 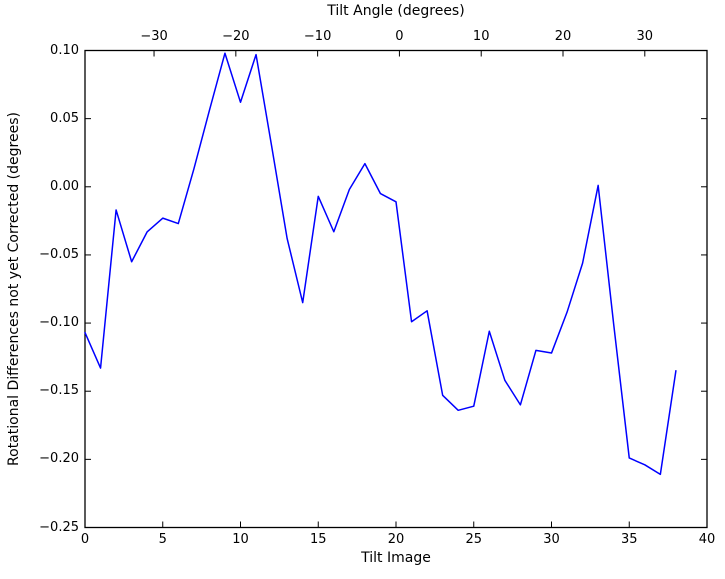 What do you see at coordinates (551, 539) in the screenshot?
I see `x-tick-label: 30` at bounding box center [551, 539].